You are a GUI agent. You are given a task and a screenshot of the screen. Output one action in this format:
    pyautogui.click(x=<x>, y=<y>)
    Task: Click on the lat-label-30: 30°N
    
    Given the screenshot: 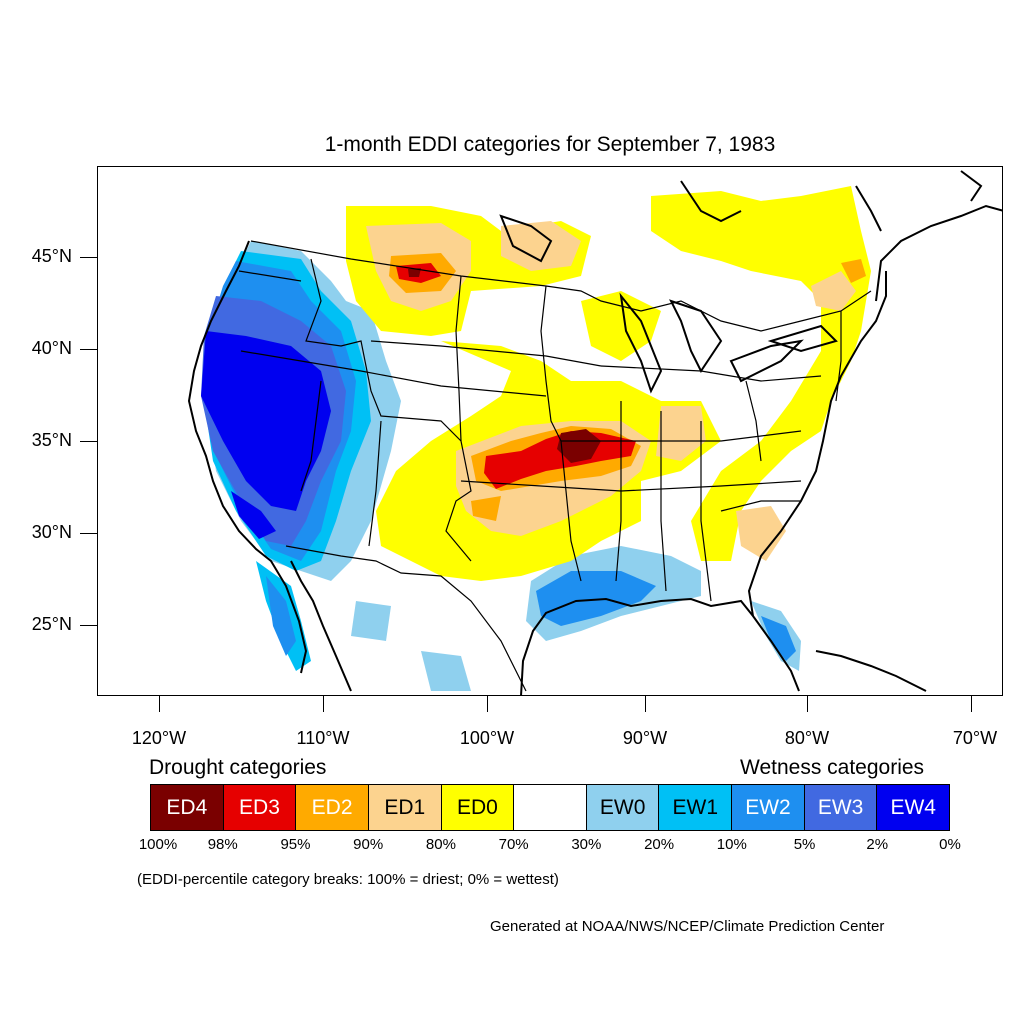 What is the action you would take?
    pyautogui.click(x=51, y=532)
    